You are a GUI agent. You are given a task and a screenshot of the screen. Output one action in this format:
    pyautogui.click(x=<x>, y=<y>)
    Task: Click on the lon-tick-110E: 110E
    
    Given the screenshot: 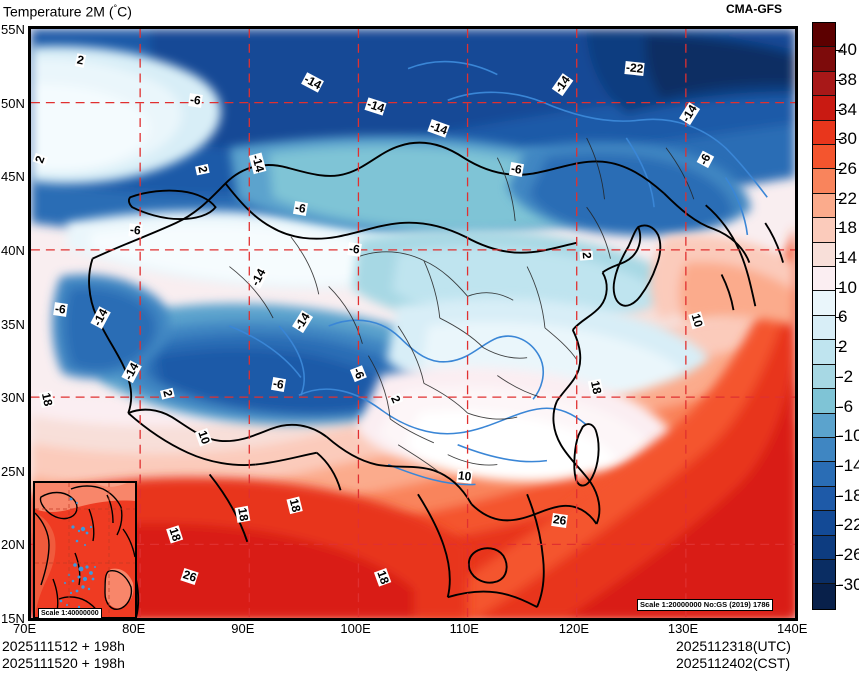 What is the action you would take?
    pyautogui.click(x=464, y=628)
    